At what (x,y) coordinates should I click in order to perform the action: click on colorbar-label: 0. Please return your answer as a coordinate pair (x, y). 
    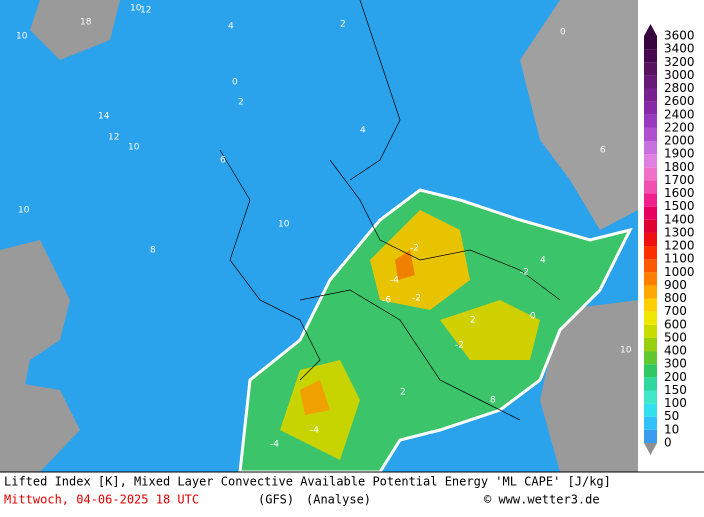
    Looking at the image, I should click on (668, 443).